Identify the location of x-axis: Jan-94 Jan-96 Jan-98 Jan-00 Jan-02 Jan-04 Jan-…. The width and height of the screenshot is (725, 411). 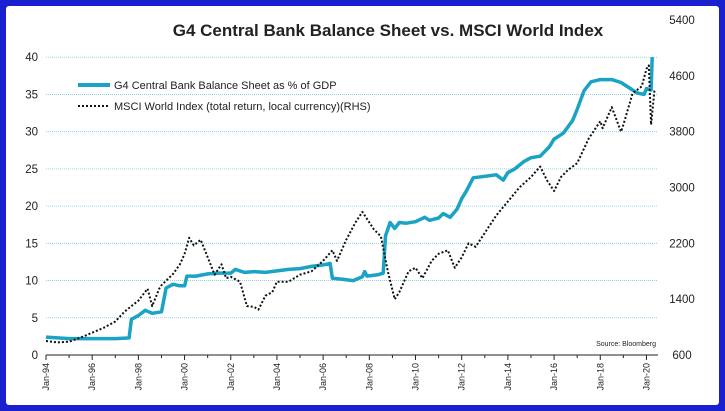
(349, 372).